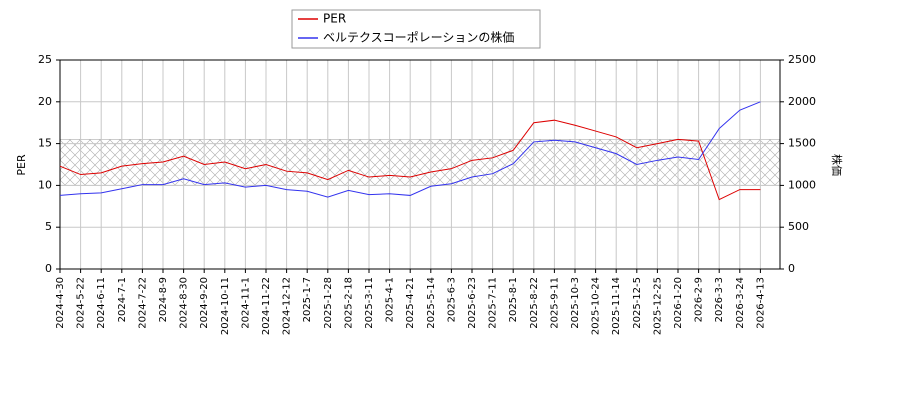  What do you see at coordinates (791, 268) in the screenshot?
I see `y2-tick-label: 0` at bounding box center [791, 268].